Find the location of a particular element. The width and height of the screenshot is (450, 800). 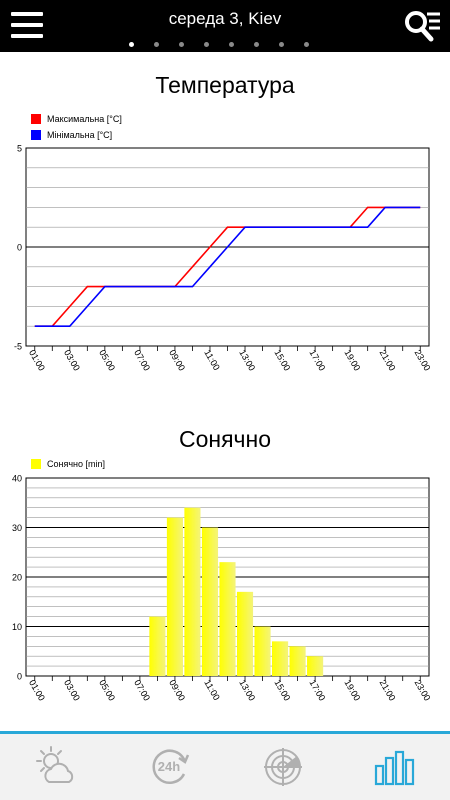

legend-item-max: Максимальна [°C] is located at coordinates (76, 119).